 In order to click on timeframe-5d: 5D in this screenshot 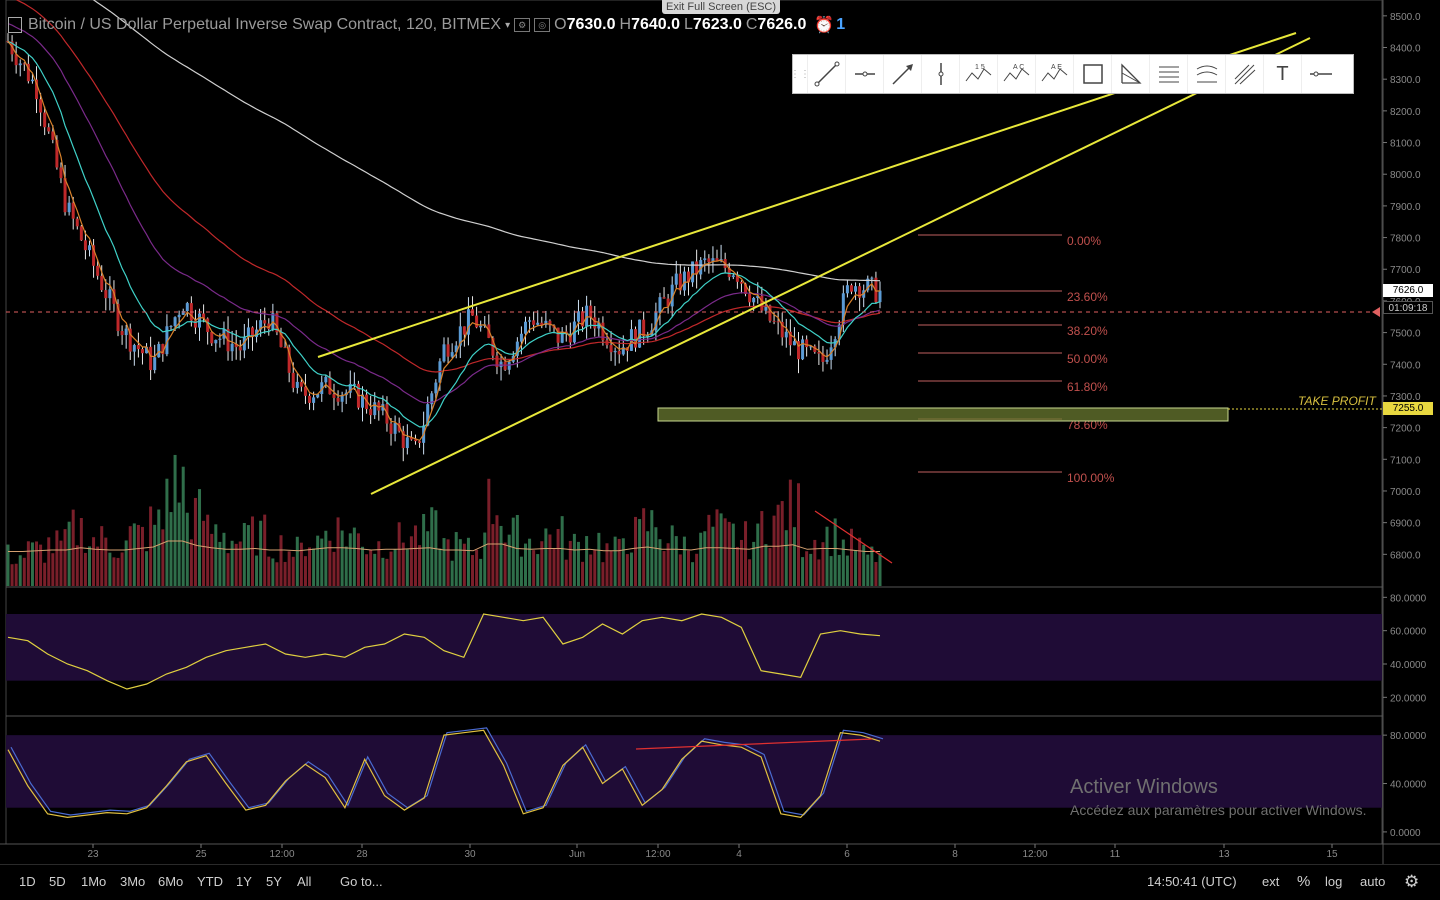, I will do `click(57, 881)`.